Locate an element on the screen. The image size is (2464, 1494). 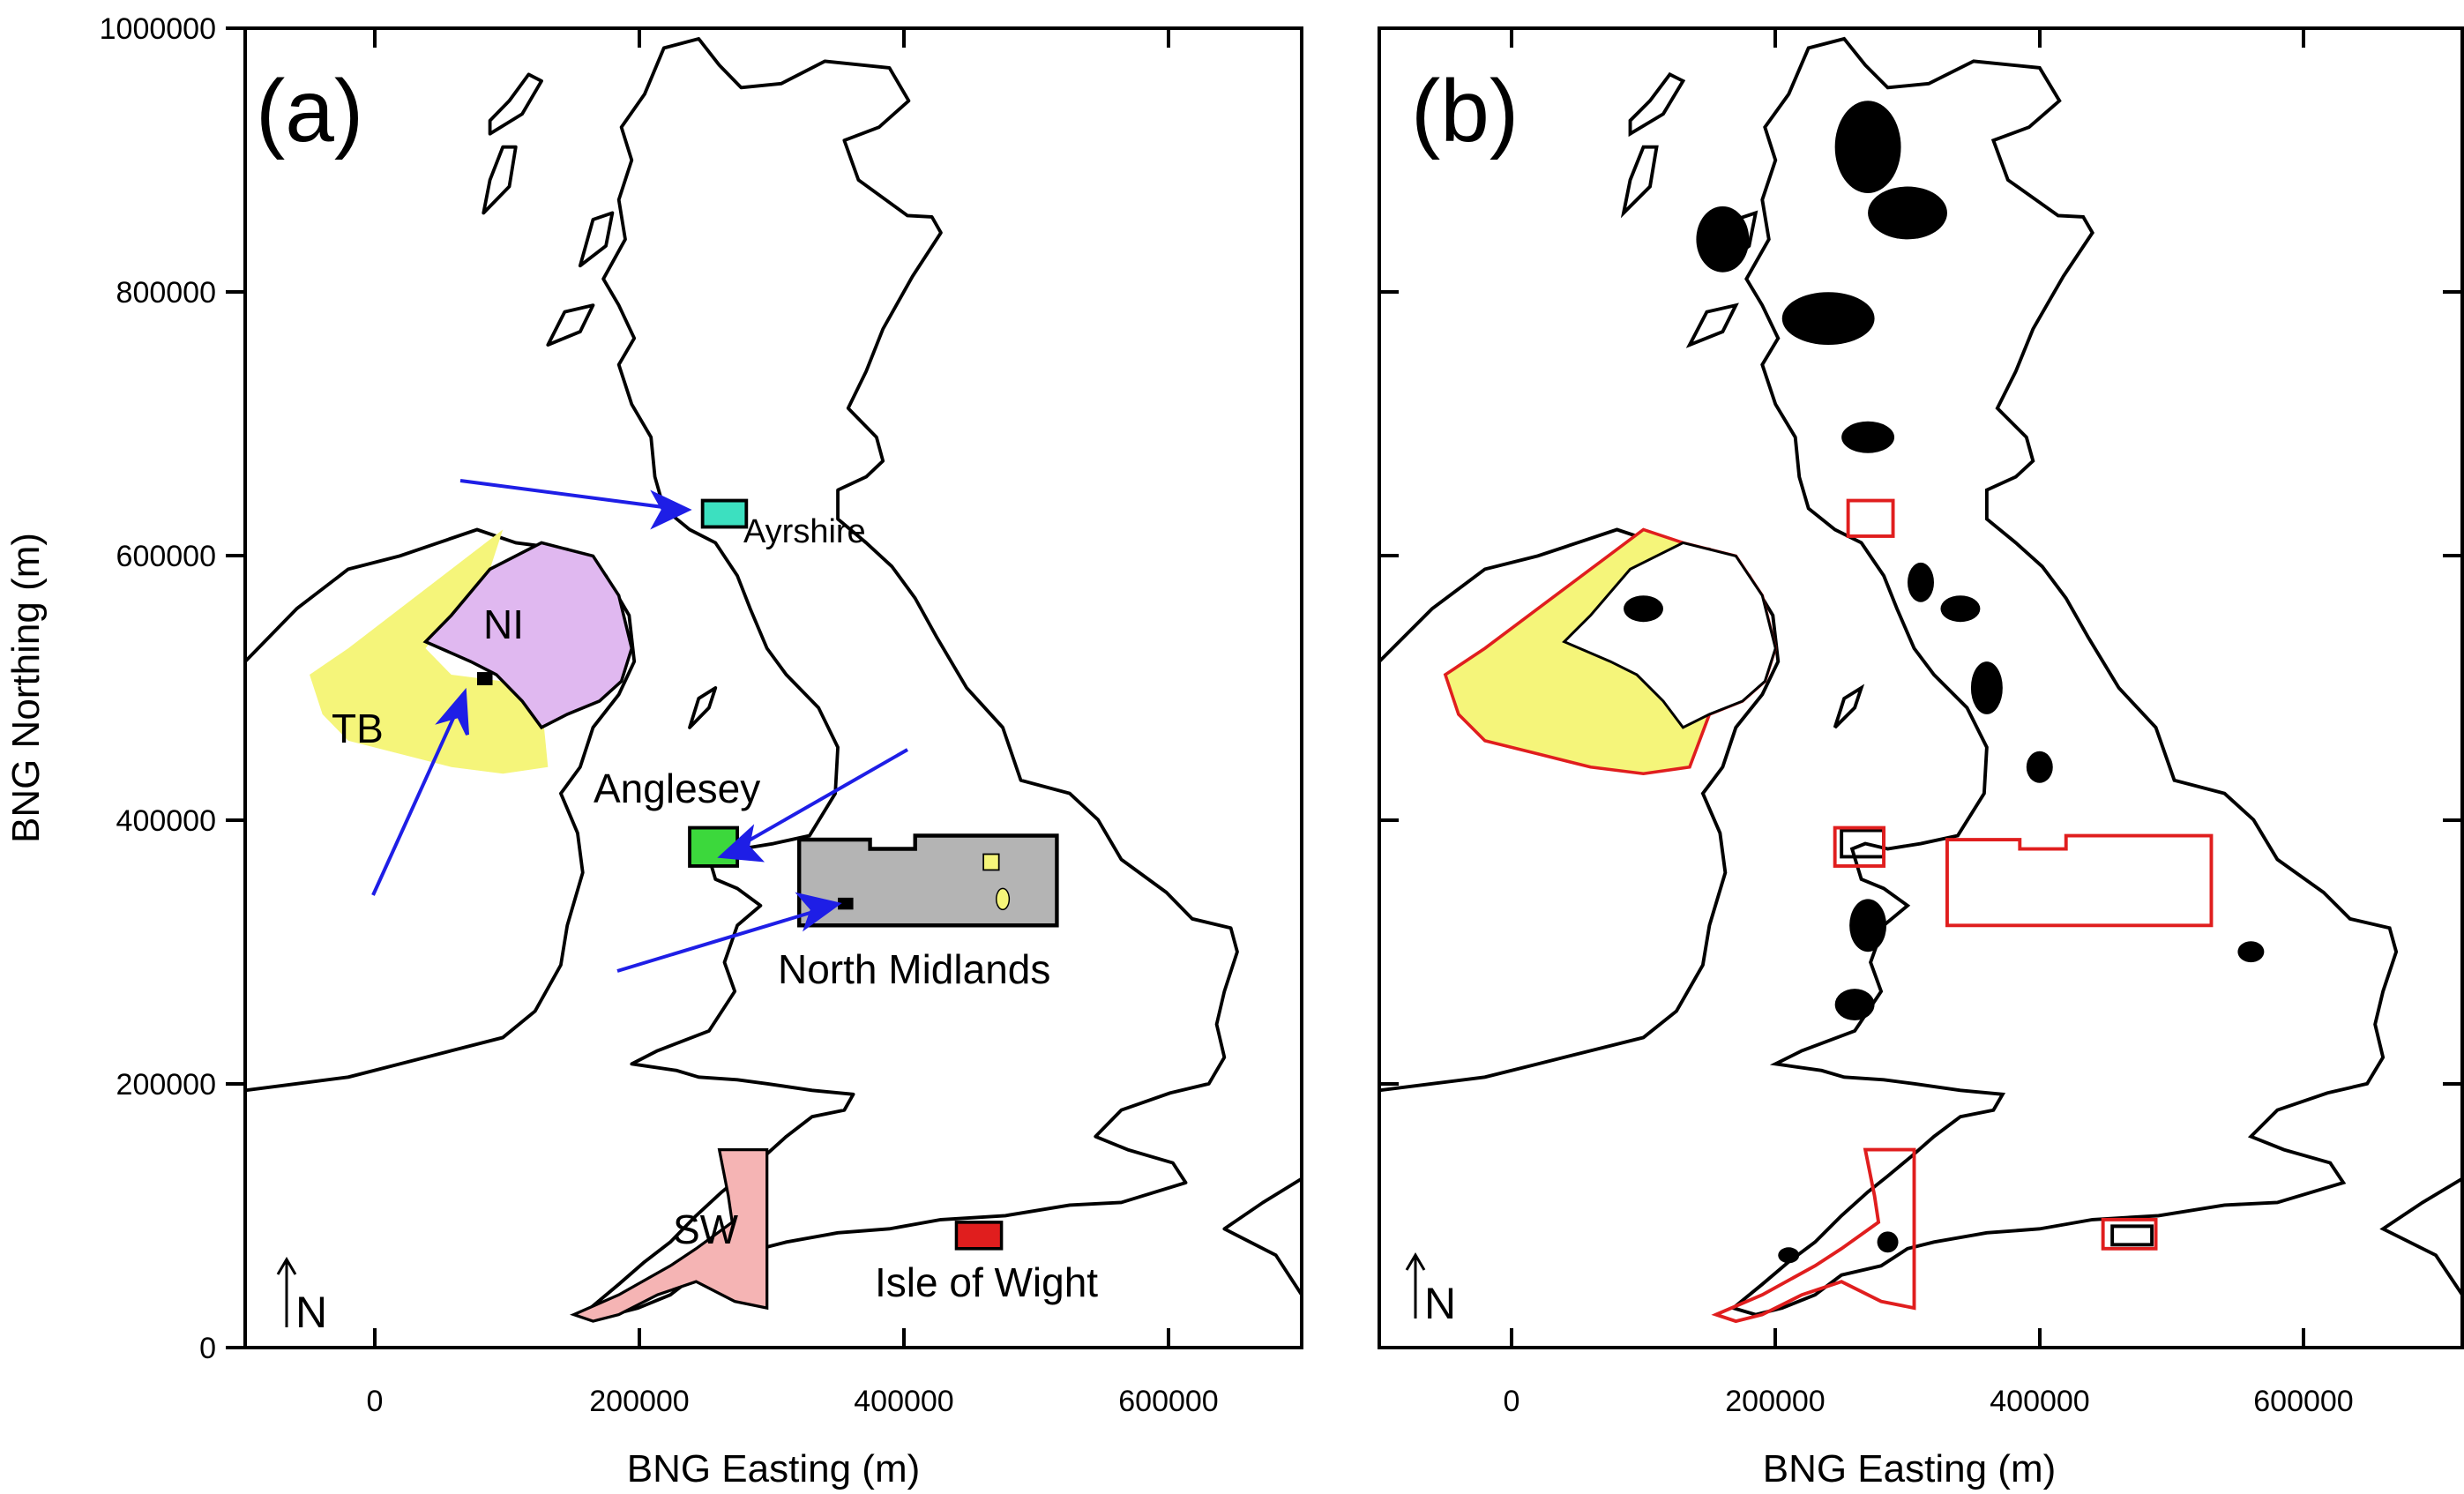
panel-b-outline-anglesey is located at coordinates (1859, 846).